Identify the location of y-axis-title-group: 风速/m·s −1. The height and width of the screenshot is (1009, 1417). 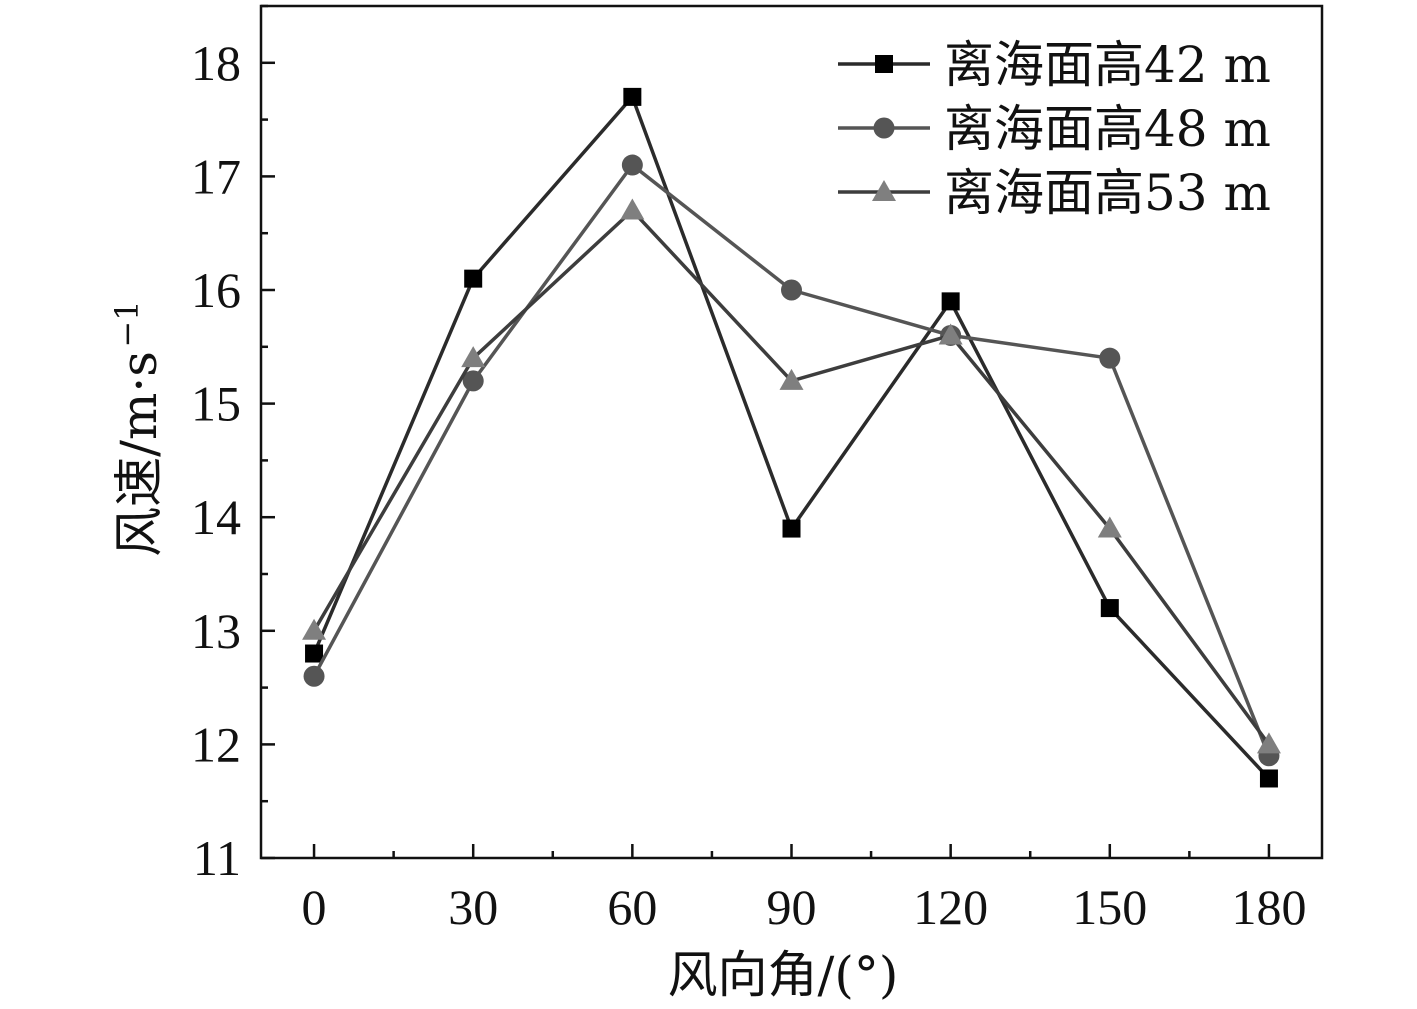
(138, 428).